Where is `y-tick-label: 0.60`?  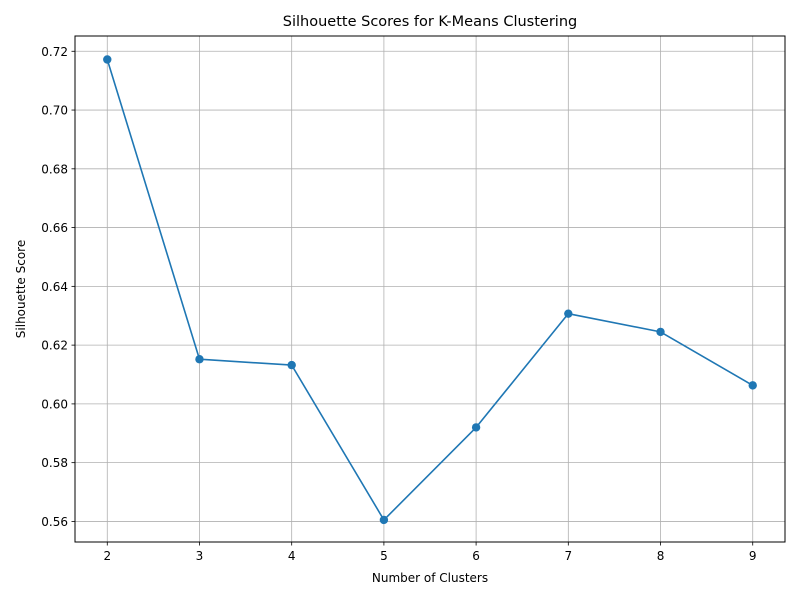
y-tick-label: 0.60 is located at coordinates (54, 404).